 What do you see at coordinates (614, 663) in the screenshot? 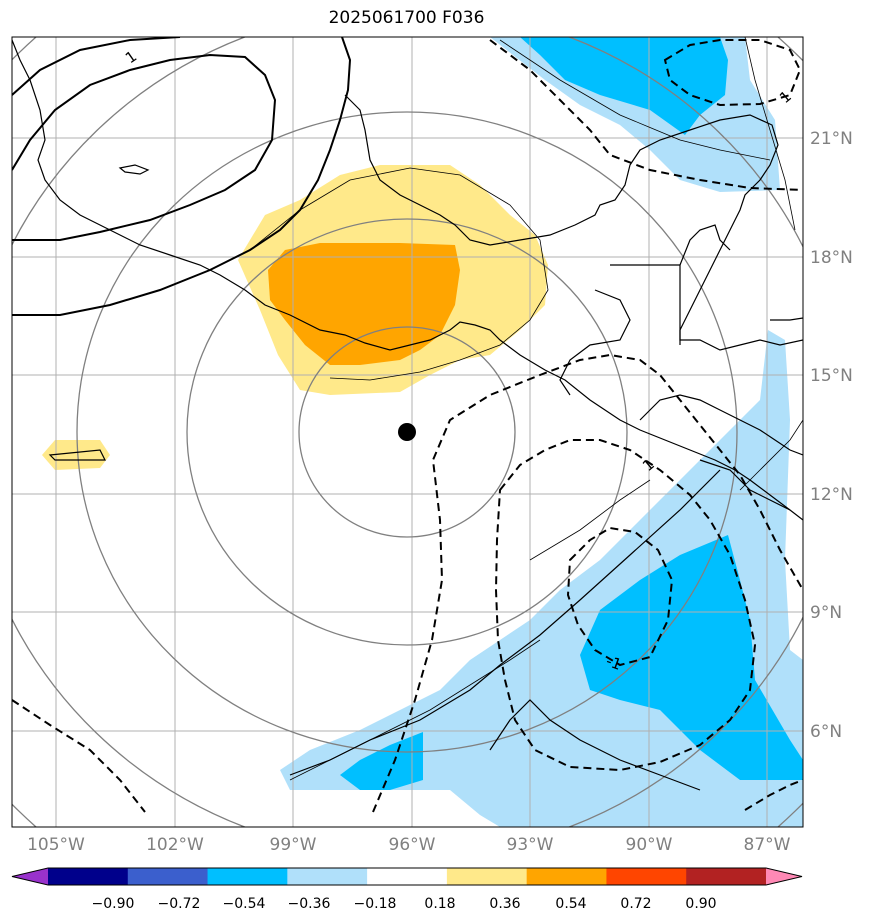
I see `contour-label: -1` at bounding box center [614, 663].